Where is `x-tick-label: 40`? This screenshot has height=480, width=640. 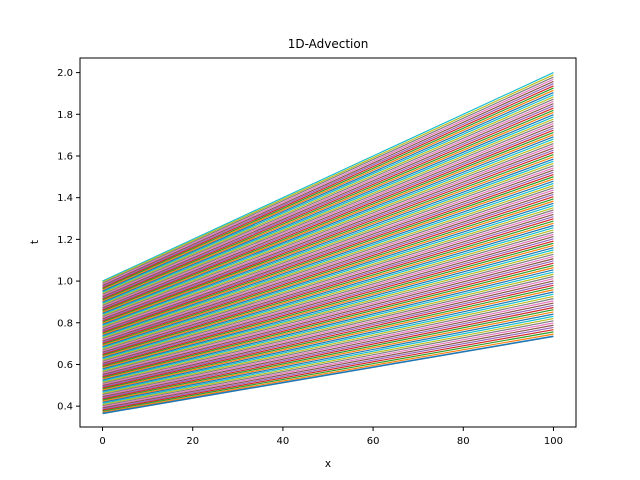
x-tick-label: 40 is located at coordinates (283, 441).